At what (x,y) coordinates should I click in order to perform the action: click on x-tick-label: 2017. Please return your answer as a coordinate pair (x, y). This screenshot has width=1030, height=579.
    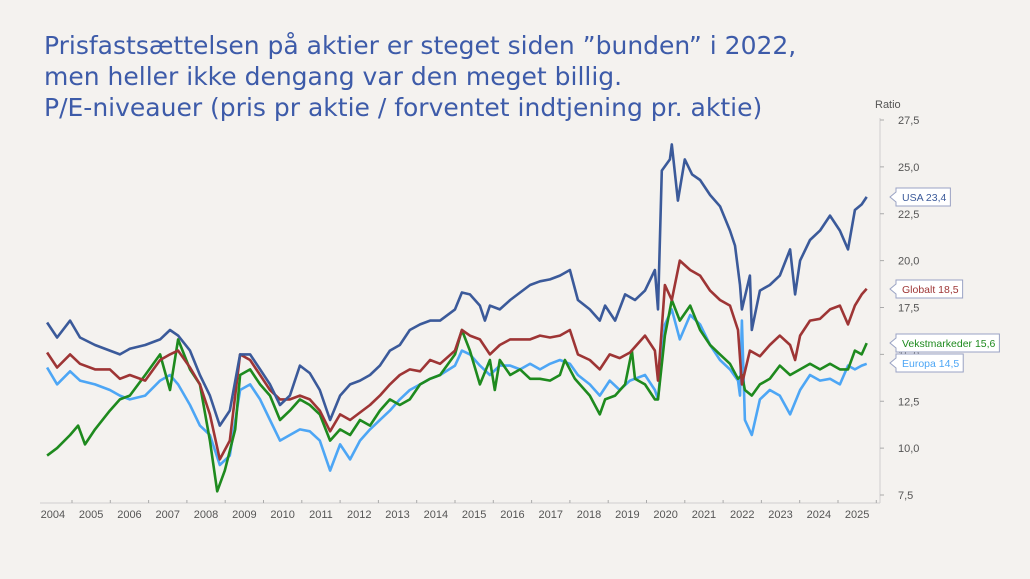
    Looking at the image, I should click on (551, 515).